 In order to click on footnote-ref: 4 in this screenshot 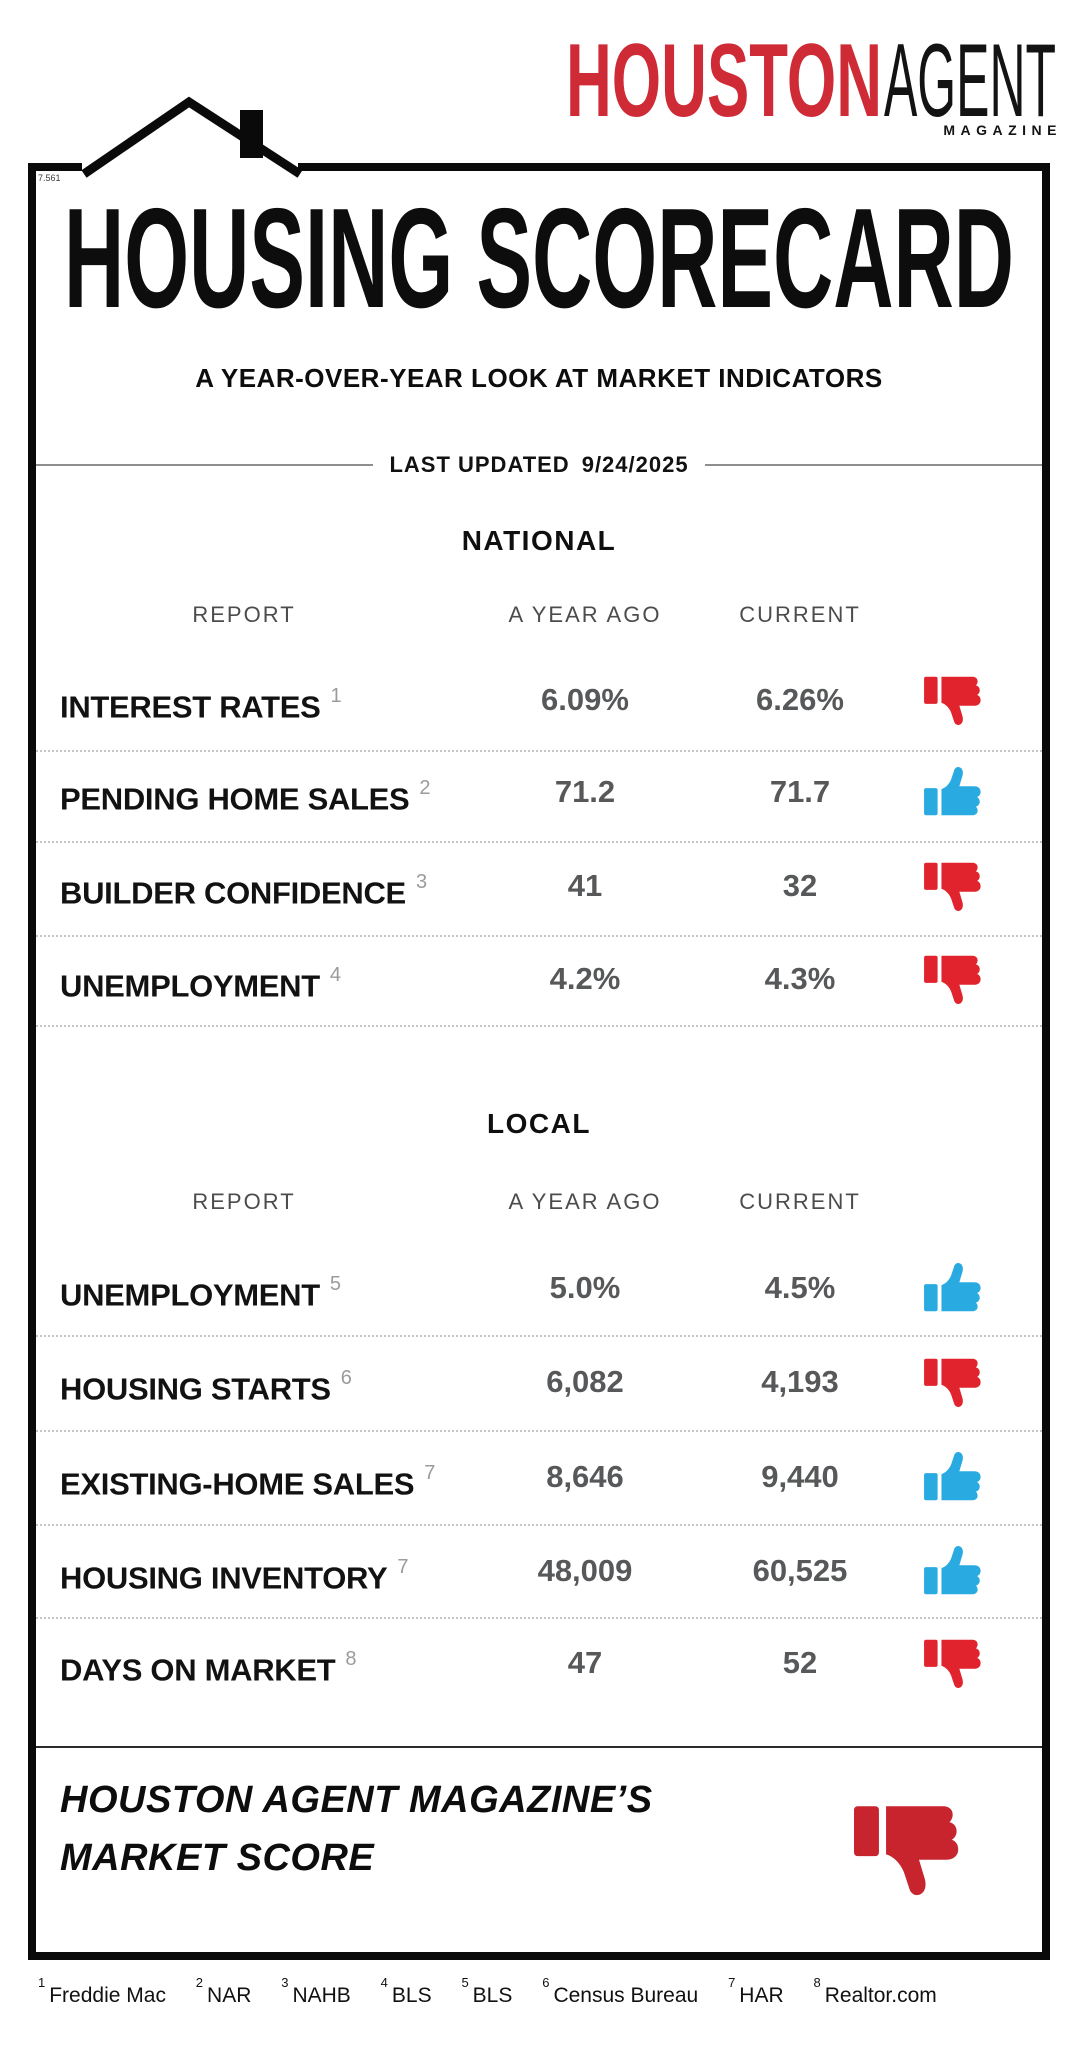, I will do `click(335, 975)`.